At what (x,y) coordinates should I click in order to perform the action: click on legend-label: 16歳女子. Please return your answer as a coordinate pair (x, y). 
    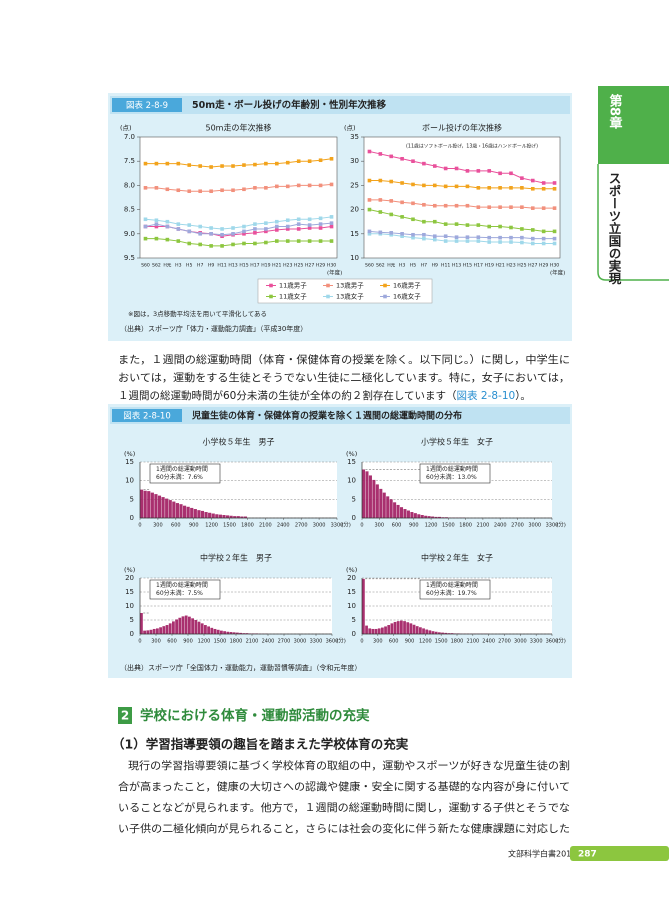
    Looking at the image, I should click on (407, 296).